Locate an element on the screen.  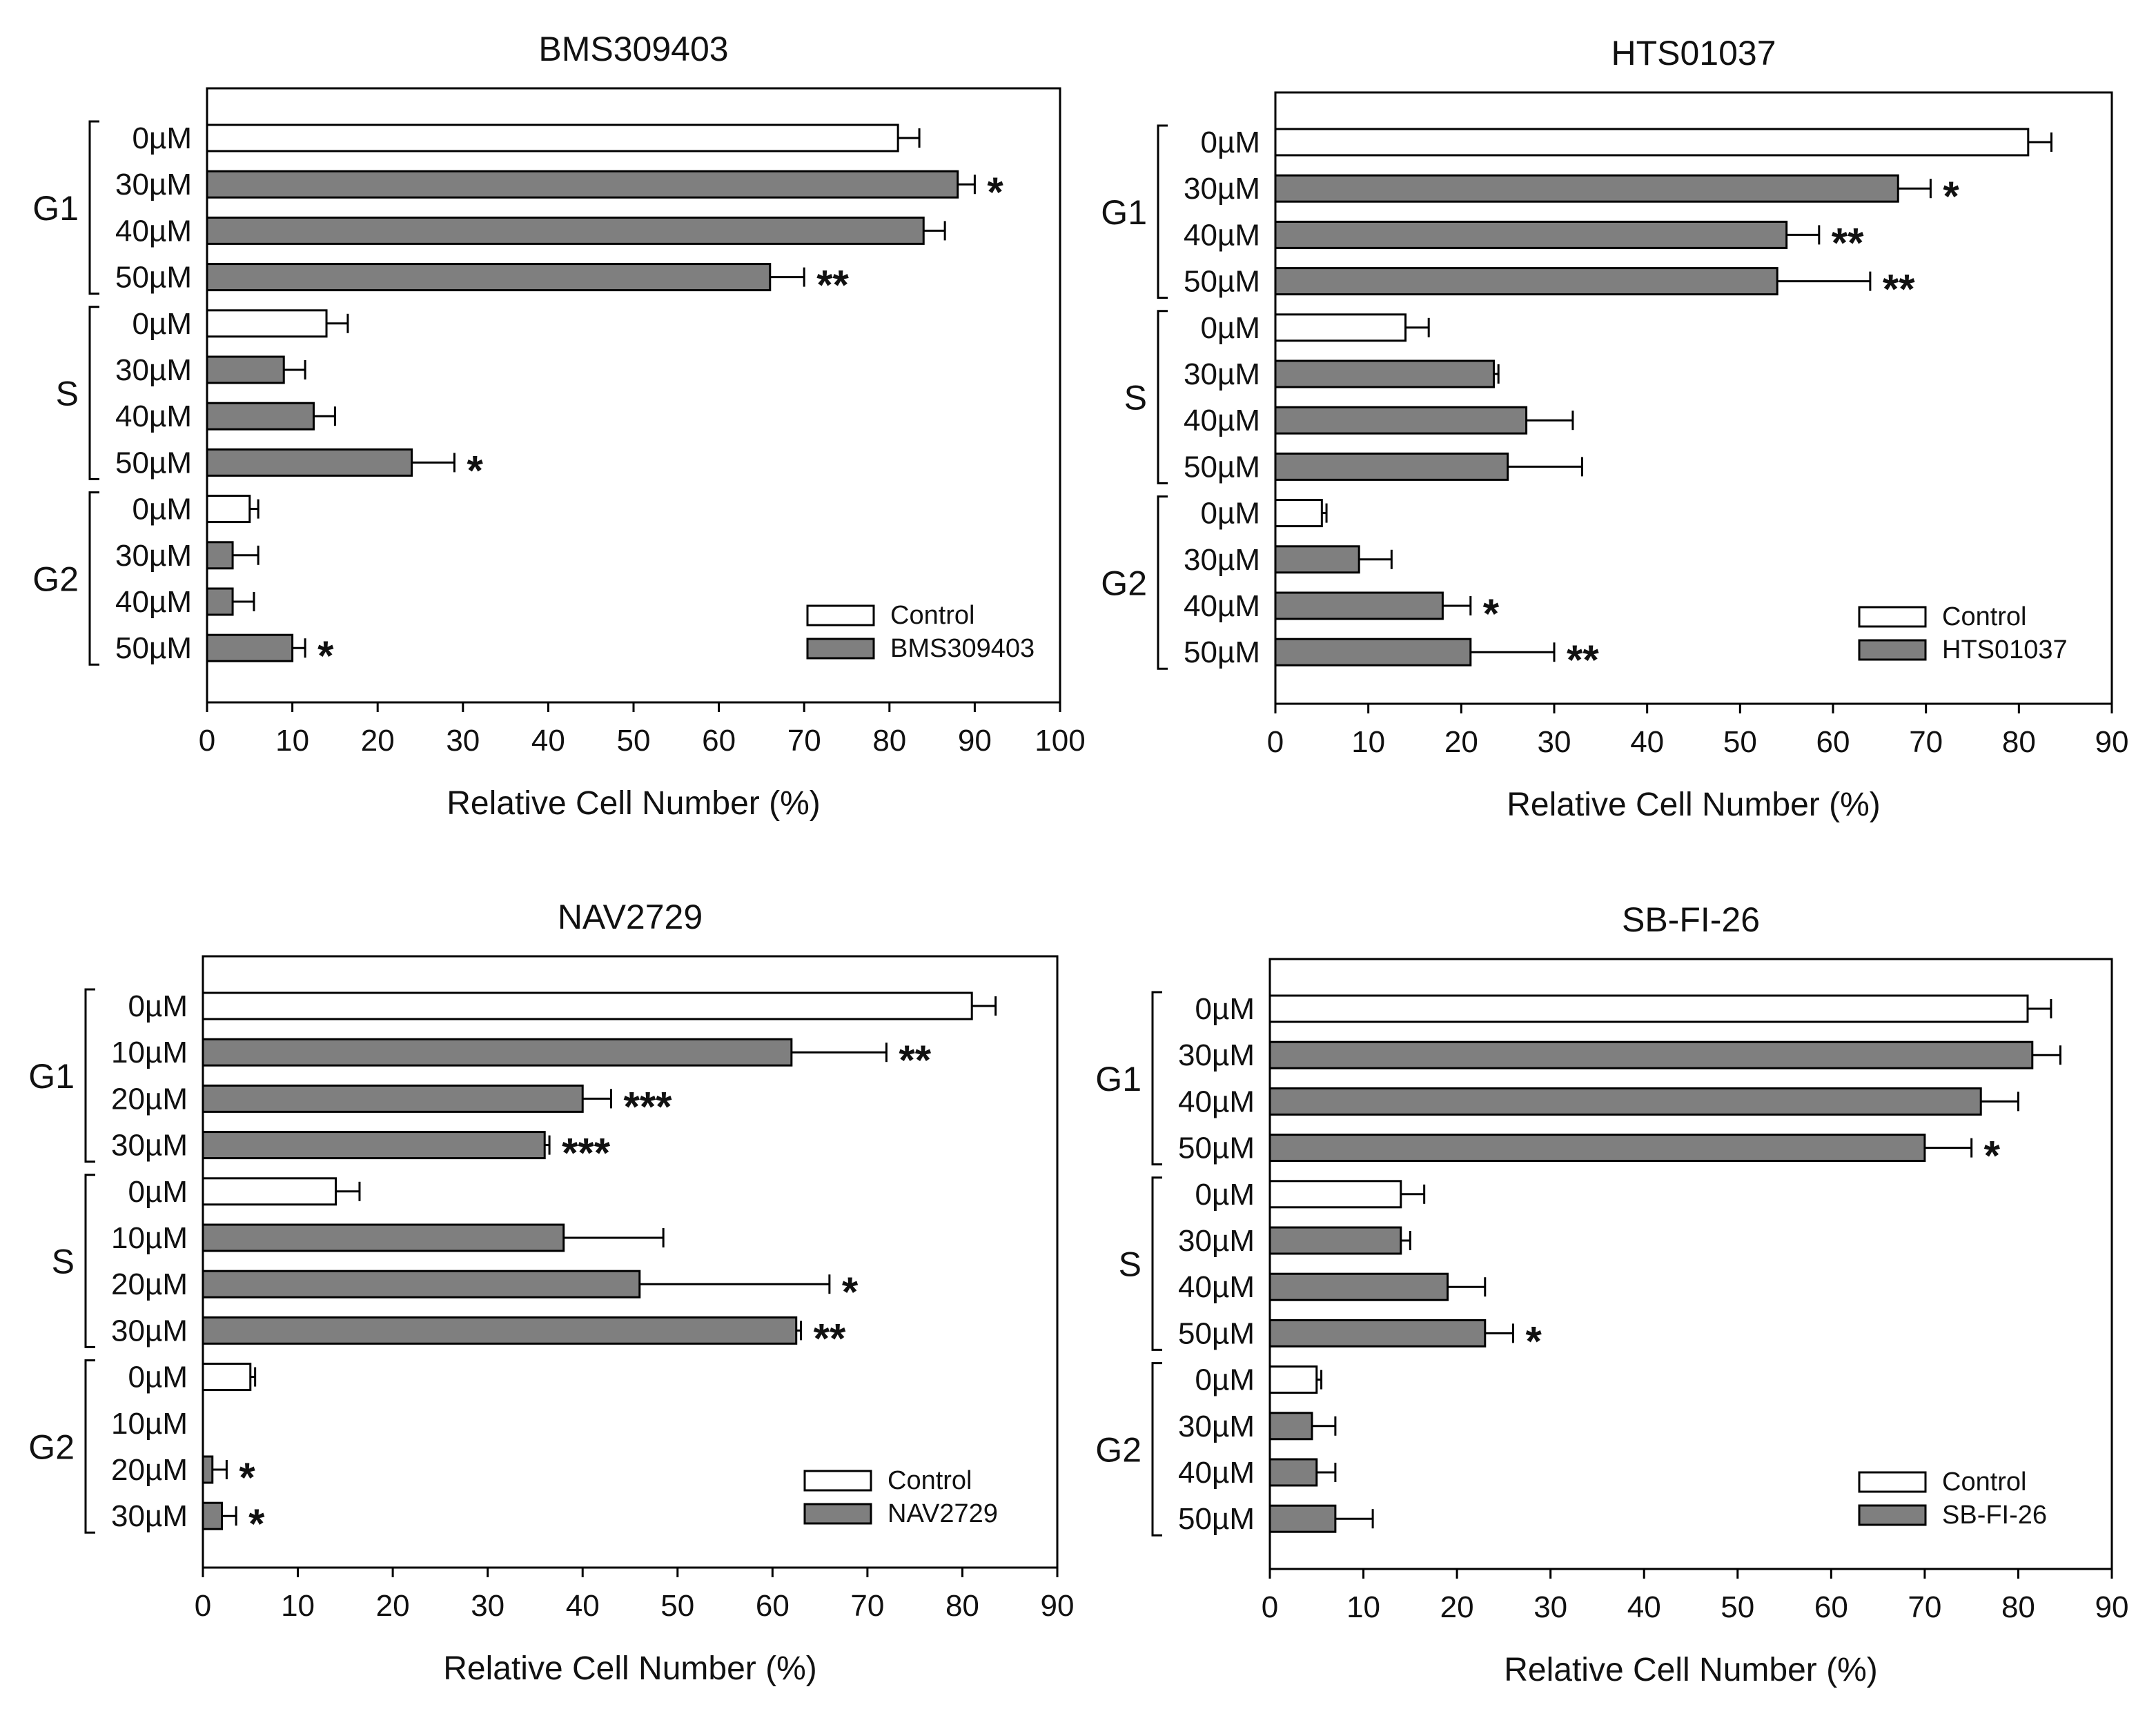
chart-title: SB-FI-26 is located at coordinates (1691, 919).